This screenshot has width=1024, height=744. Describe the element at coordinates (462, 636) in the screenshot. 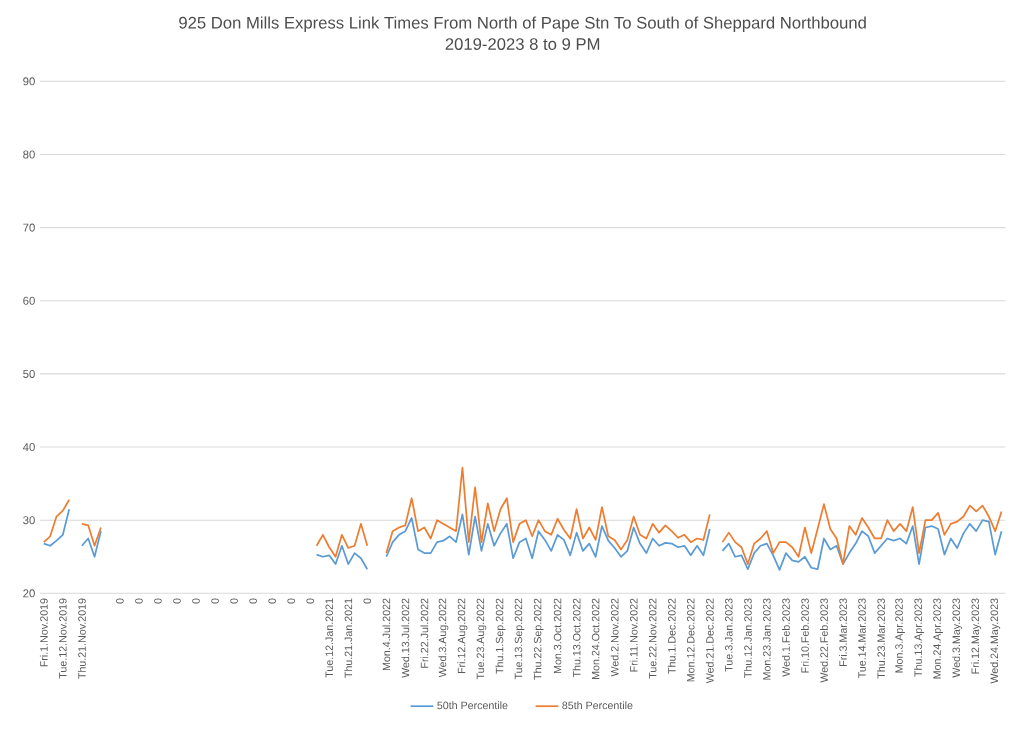

I see `x-tick-label: Fri.12.Aug.2022` at that location.